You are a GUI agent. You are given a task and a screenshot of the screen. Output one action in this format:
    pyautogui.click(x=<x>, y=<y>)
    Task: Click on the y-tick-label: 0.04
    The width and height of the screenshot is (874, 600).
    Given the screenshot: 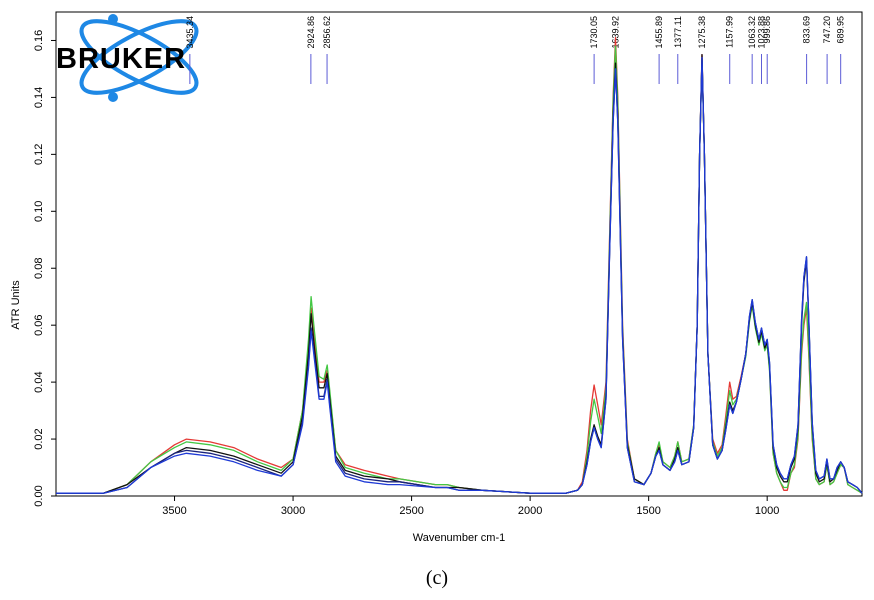 What is the action you would take?
    pyautogui.click(x=39, y=381)
    